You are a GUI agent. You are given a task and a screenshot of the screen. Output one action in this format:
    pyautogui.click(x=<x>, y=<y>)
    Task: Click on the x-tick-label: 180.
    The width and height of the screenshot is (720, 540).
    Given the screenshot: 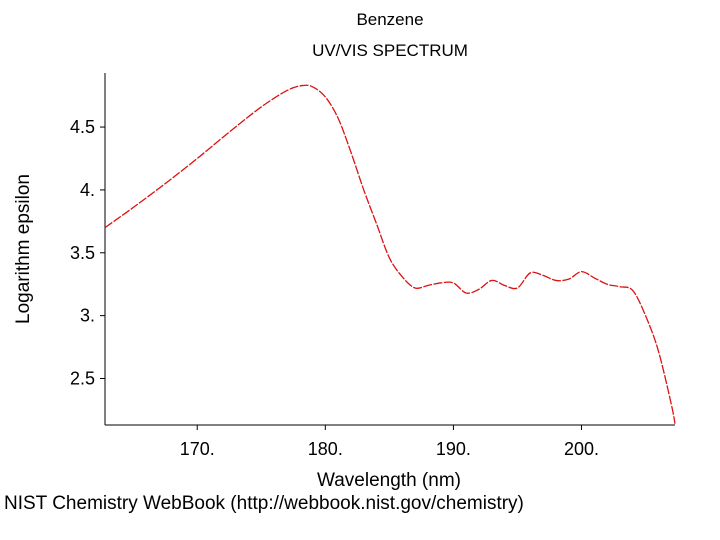 What is the action you would take?
    pyautogui.click(x=325, y=449)
    